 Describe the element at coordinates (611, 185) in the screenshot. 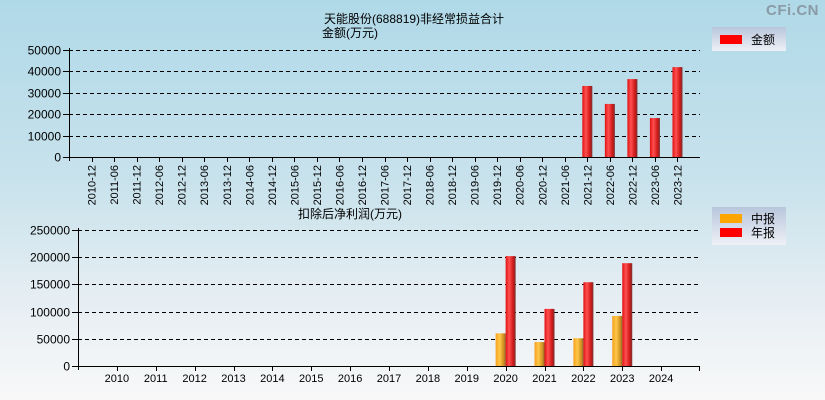

I see `x-tick-label: 2022-06` at that location.